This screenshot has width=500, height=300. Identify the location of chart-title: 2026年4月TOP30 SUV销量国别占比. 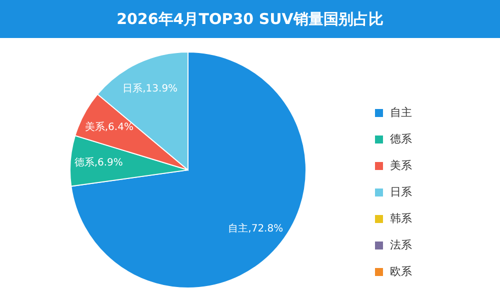
(250, 19).